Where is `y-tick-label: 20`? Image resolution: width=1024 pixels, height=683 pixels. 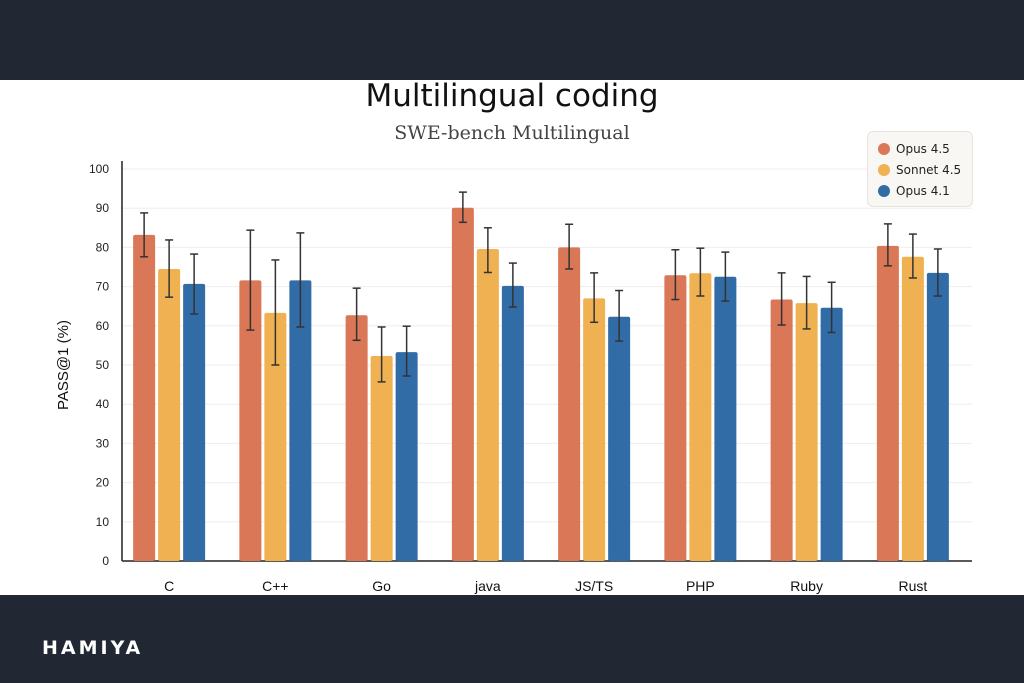
y-tick-label: 20 is located at coordinates (103, 483).